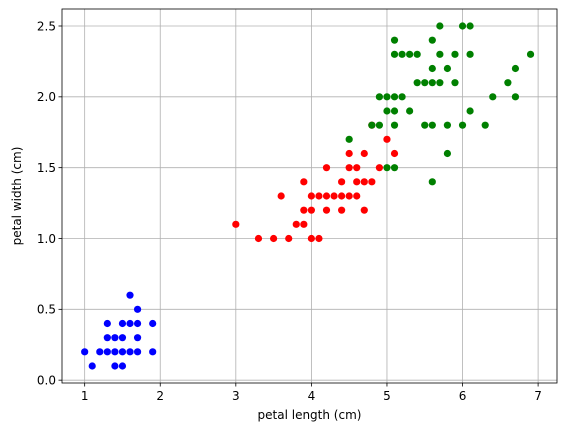  I want to click on x-tick-label: 7, so click(538, 396).